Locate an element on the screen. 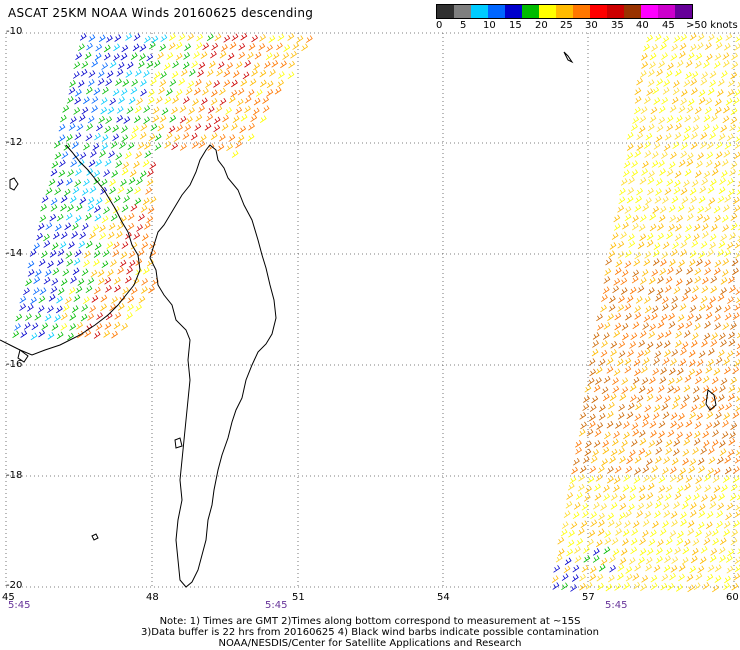 Image resolution: width=740 pixels, height=650 pixels. legend-tick: 5 is located at coordinates (463, 25).